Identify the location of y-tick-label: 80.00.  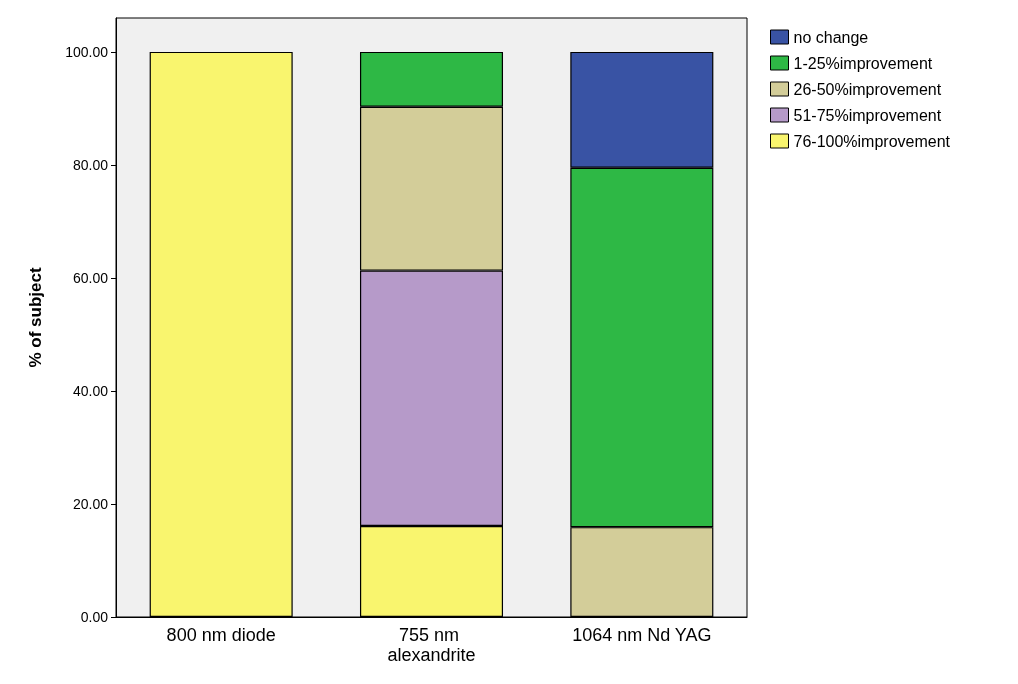
(90, 164).